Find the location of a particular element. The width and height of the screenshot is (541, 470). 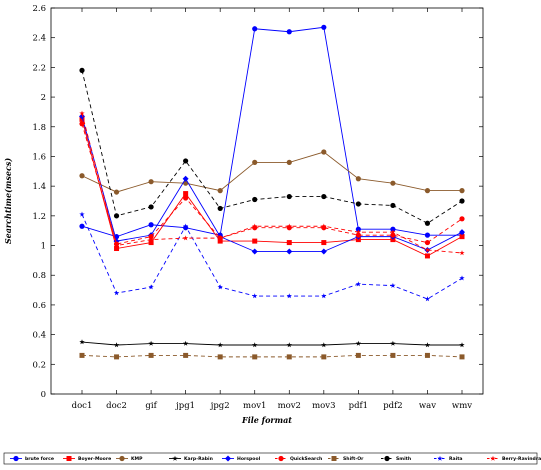

y-tick-label: 0.2 is located at coordinates (39, 365).